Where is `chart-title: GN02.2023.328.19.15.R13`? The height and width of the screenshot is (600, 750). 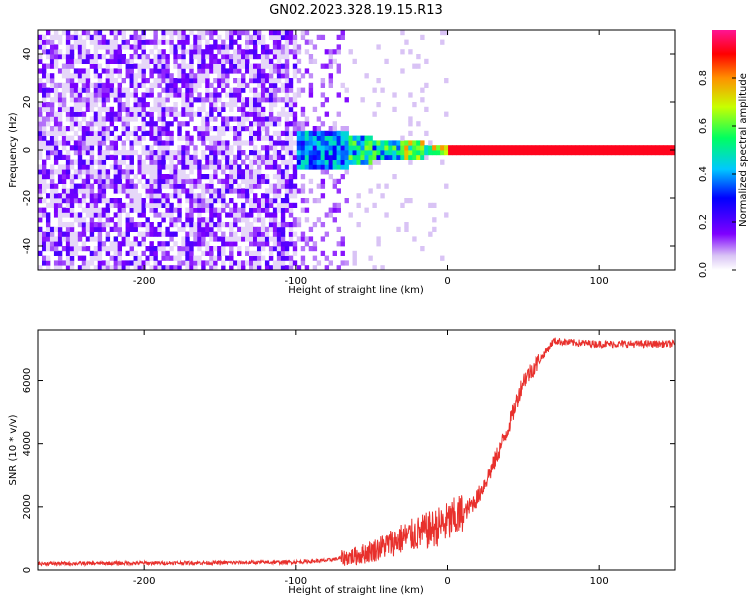
chart-title: GN02.2023.328.19.15.R13 is located at coordinates (356, 10).